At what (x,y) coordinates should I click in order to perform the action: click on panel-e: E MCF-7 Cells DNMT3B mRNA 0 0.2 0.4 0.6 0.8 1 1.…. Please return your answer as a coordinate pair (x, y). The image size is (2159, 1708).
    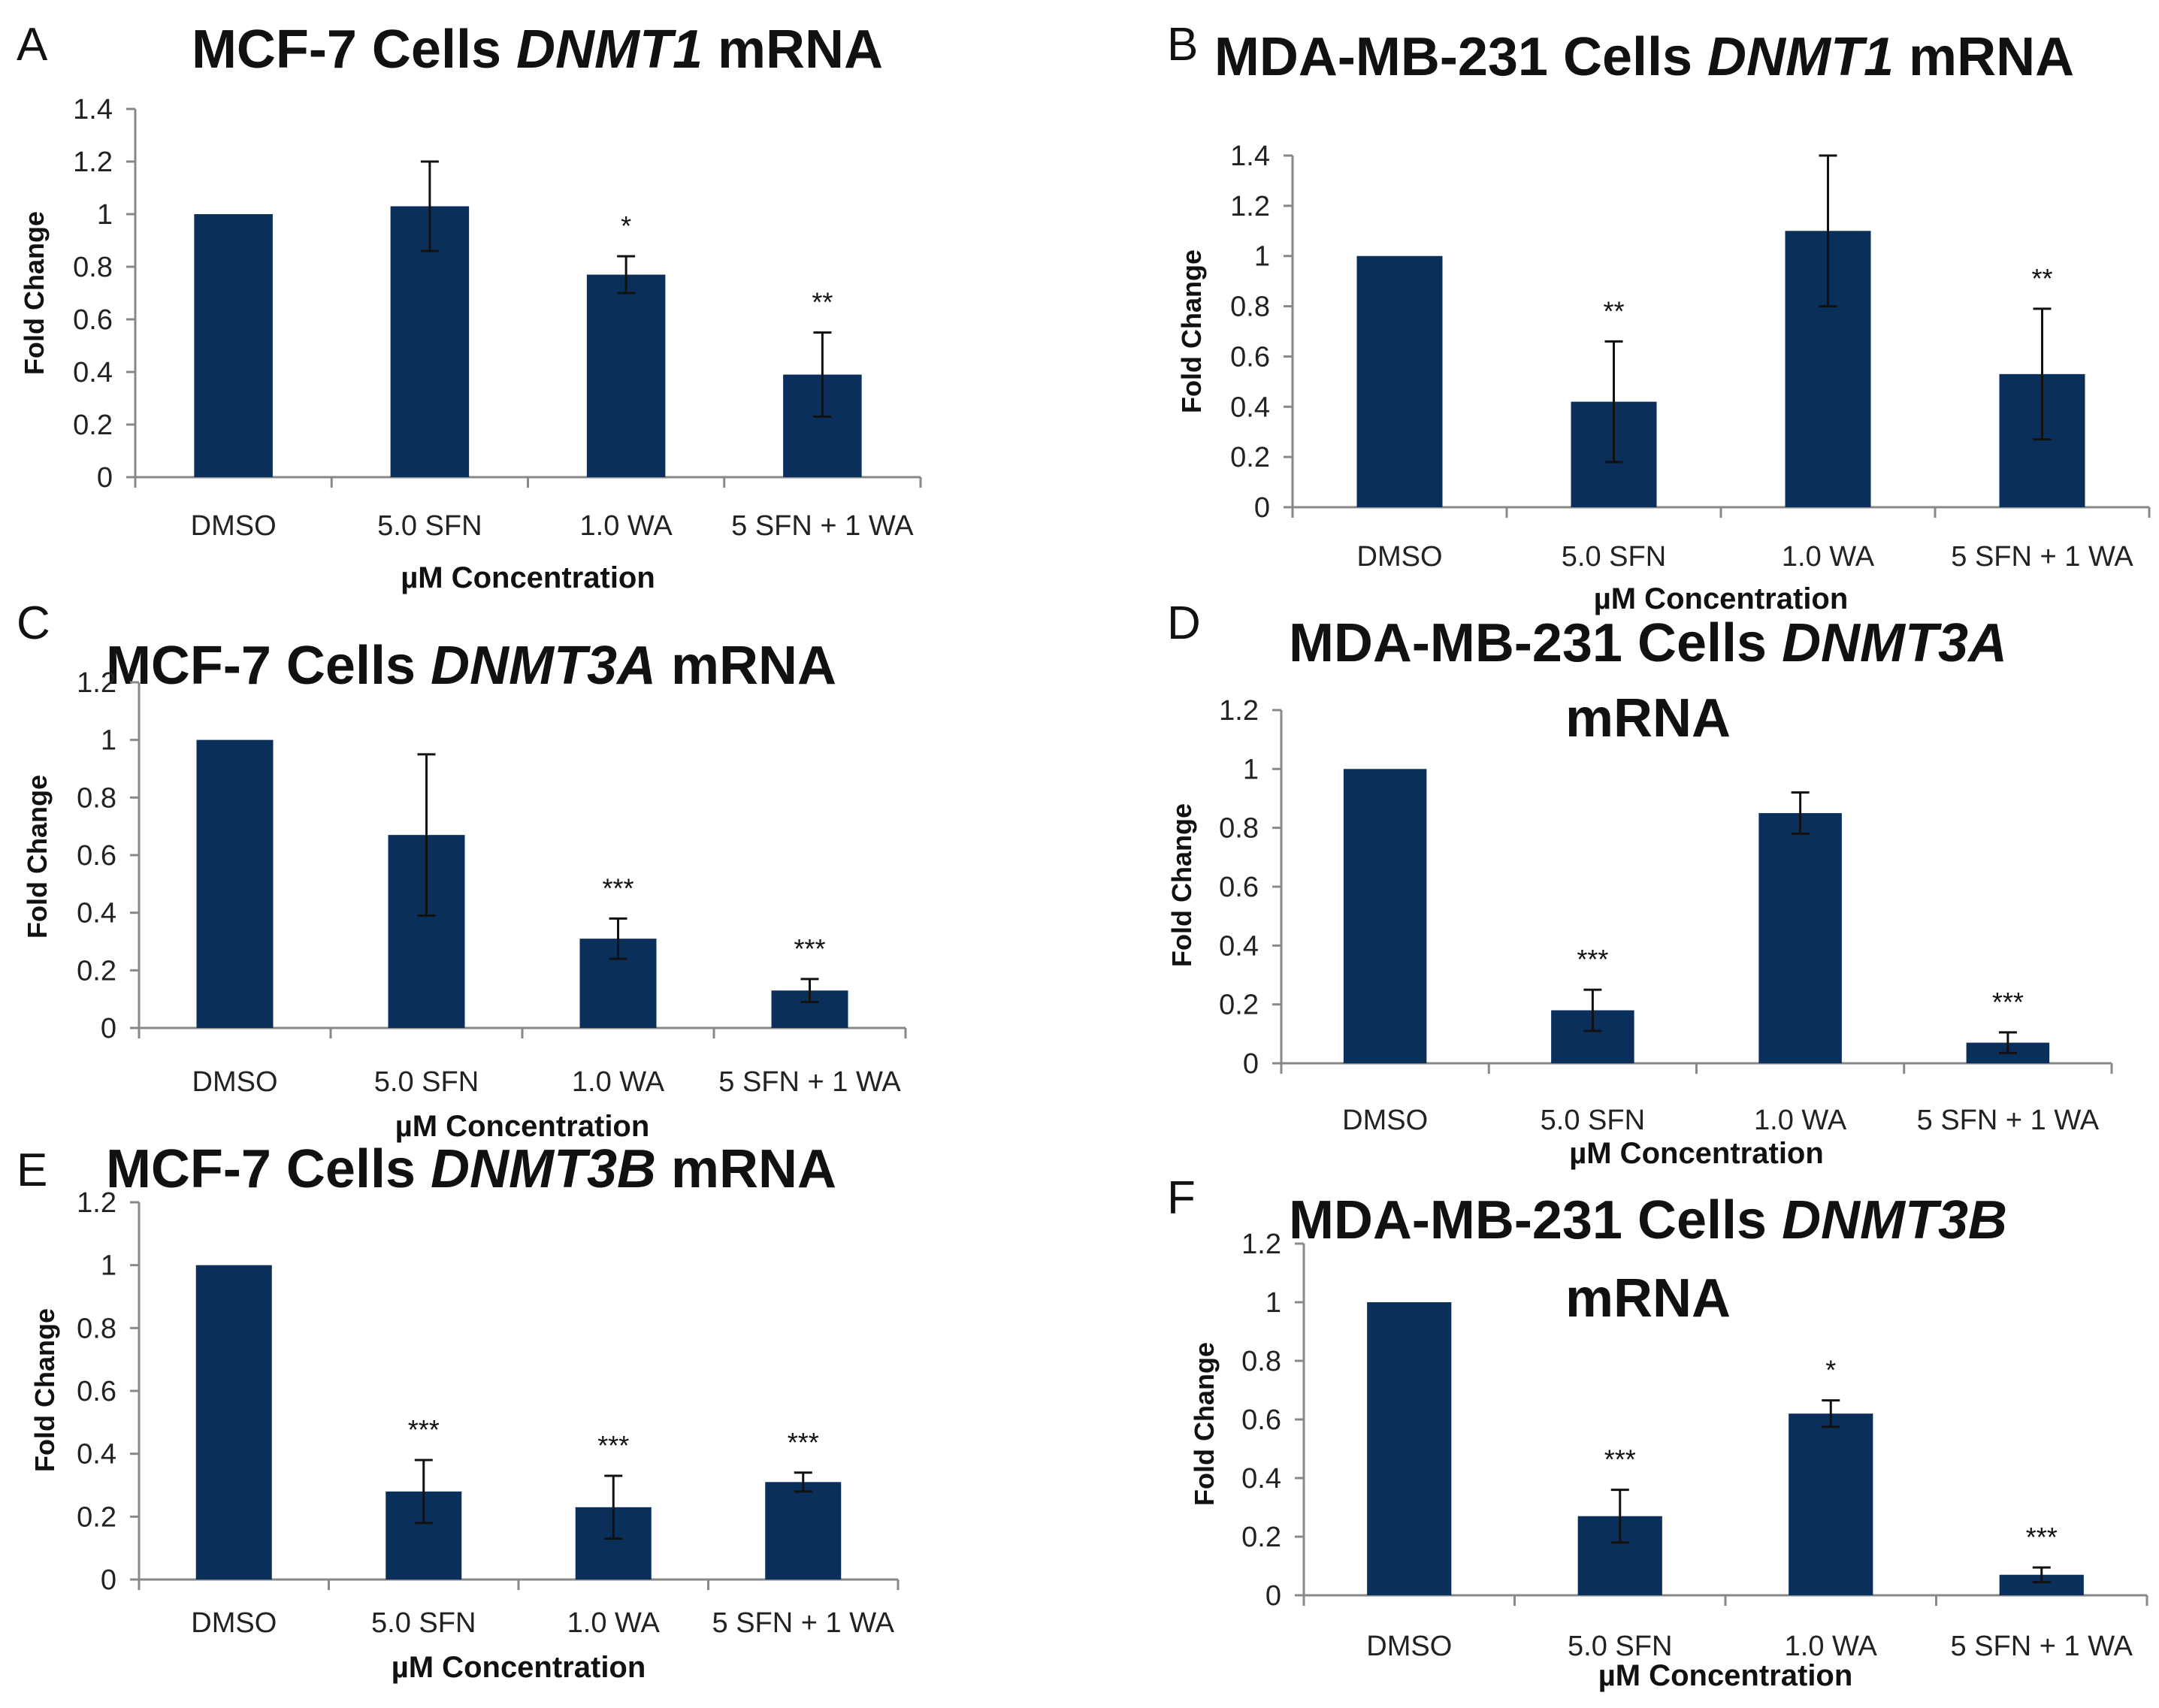
    Looking at the image, I should click on (459, 1411).